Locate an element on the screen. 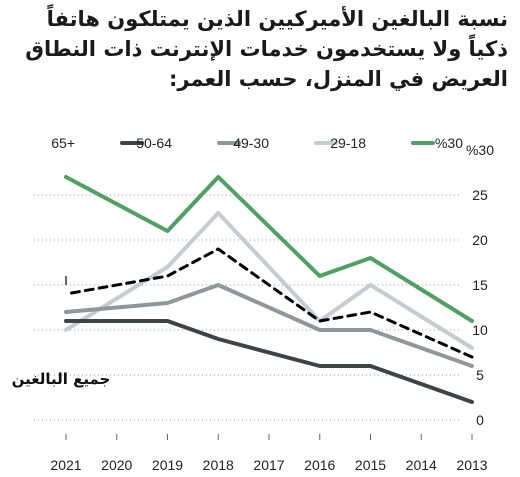 The image size is (520, 477). y-axis-tick-labels: 0 5 10 15 20 25 %30 is located at coordinates (480, 285).